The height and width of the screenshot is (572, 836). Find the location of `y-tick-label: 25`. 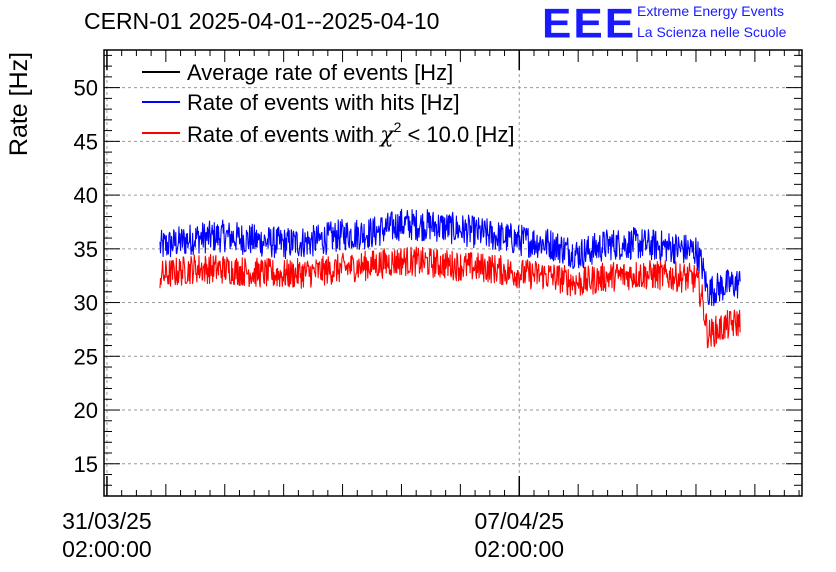

y-tick-label: 25 is located at coordinates (86, 356).